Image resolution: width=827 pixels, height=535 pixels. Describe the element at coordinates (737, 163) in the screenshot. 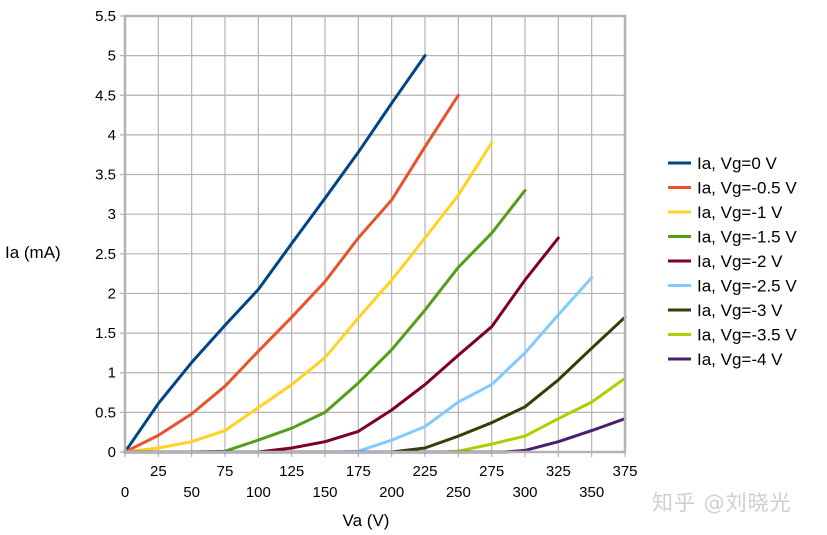

I see `legend-label: Ia, Vg=0 V` at that location.